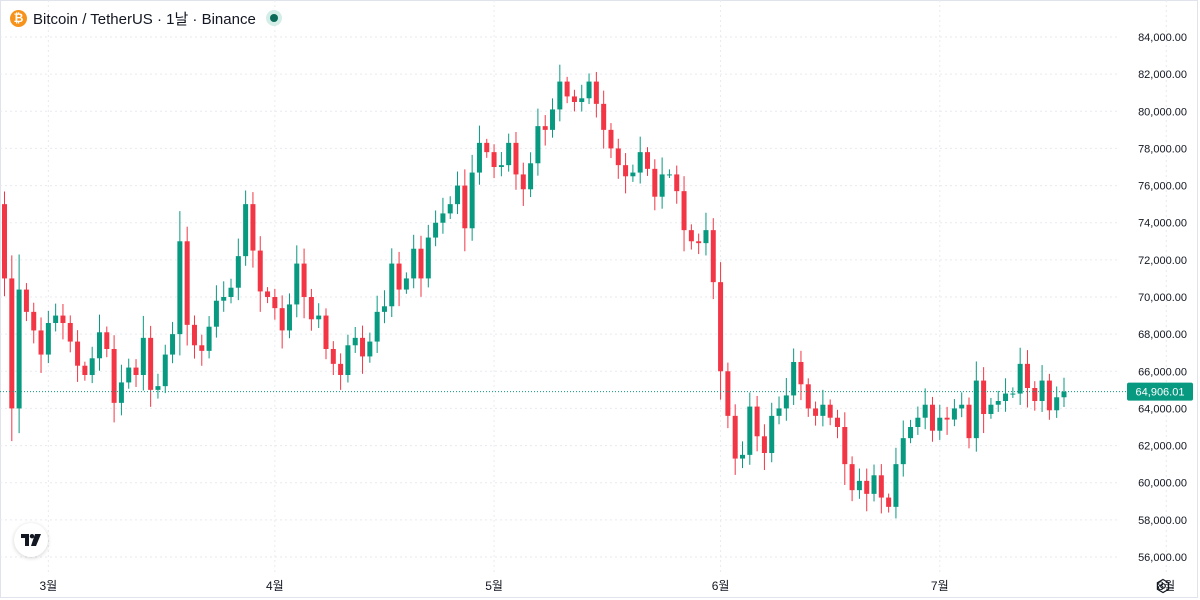 Image resolution: width=1200 pixels, height=600 pixels. I want to click on last-price-label: 64,906.01, so click(1160, 393).